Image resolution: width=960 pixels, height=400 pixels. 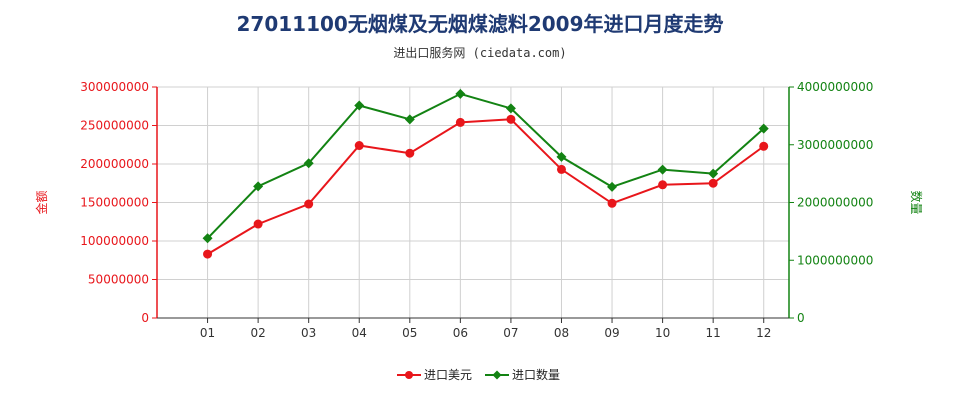 What do you see at coordinates (662, 333) in the screenshot?
I see `x-tick-label: 10` at bounding box center [662, 333].